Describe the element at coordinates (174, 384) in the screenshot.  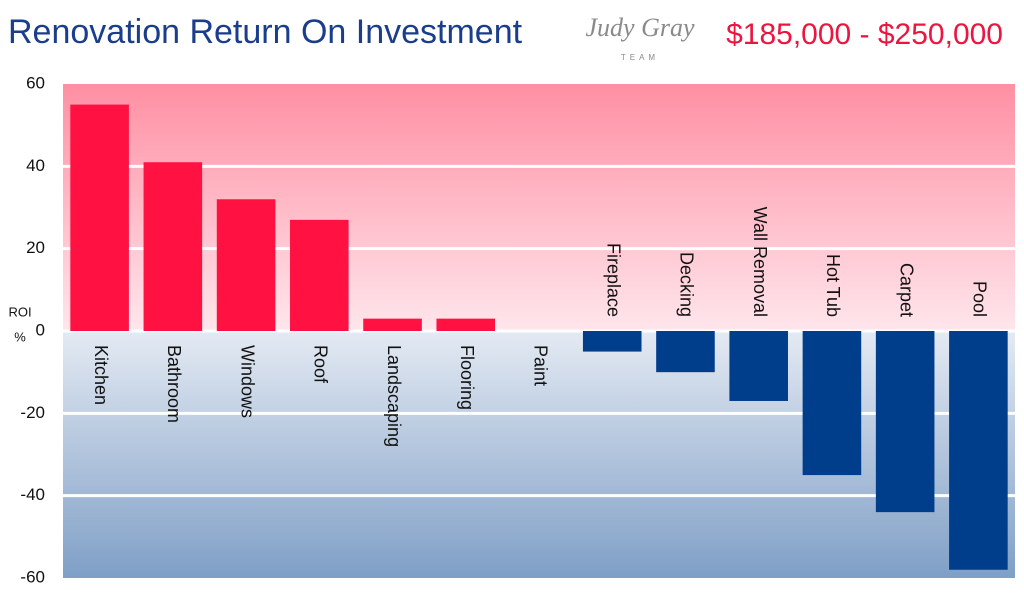
I see `x-tick-label: Bathroom` at that location.